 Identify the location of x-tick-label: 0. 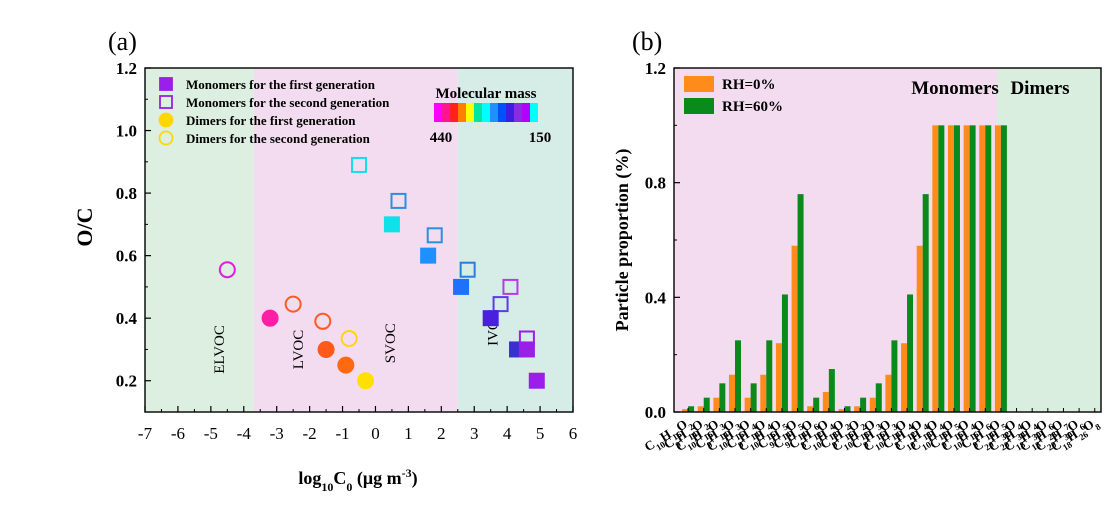
(375, 433).